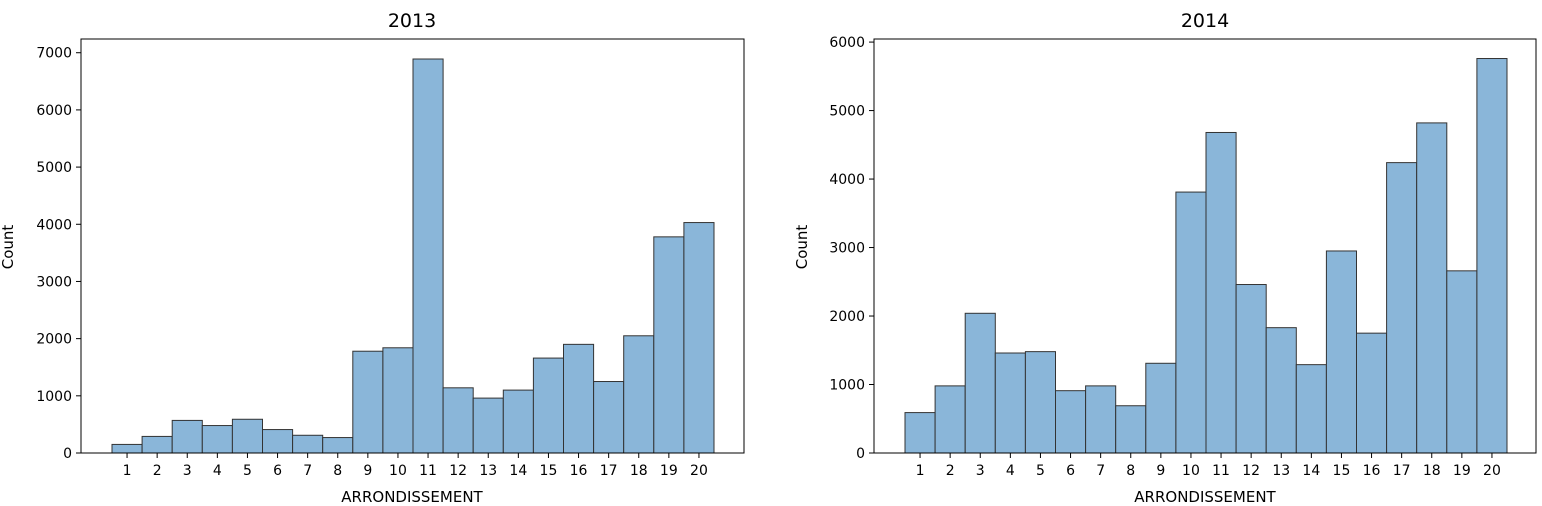  What do you see at coordinates (1205, 21) in the screenshot?
I see `chart-title: 2014` at bounding box center [1205, 21].